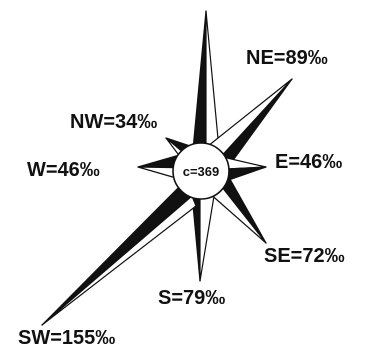 This screenshot has height=349, width=374. What do you see at coordinates (287, 58) in the screenshot?
I see `label-ne: NE=89‰` at bounding box center [287, 58].